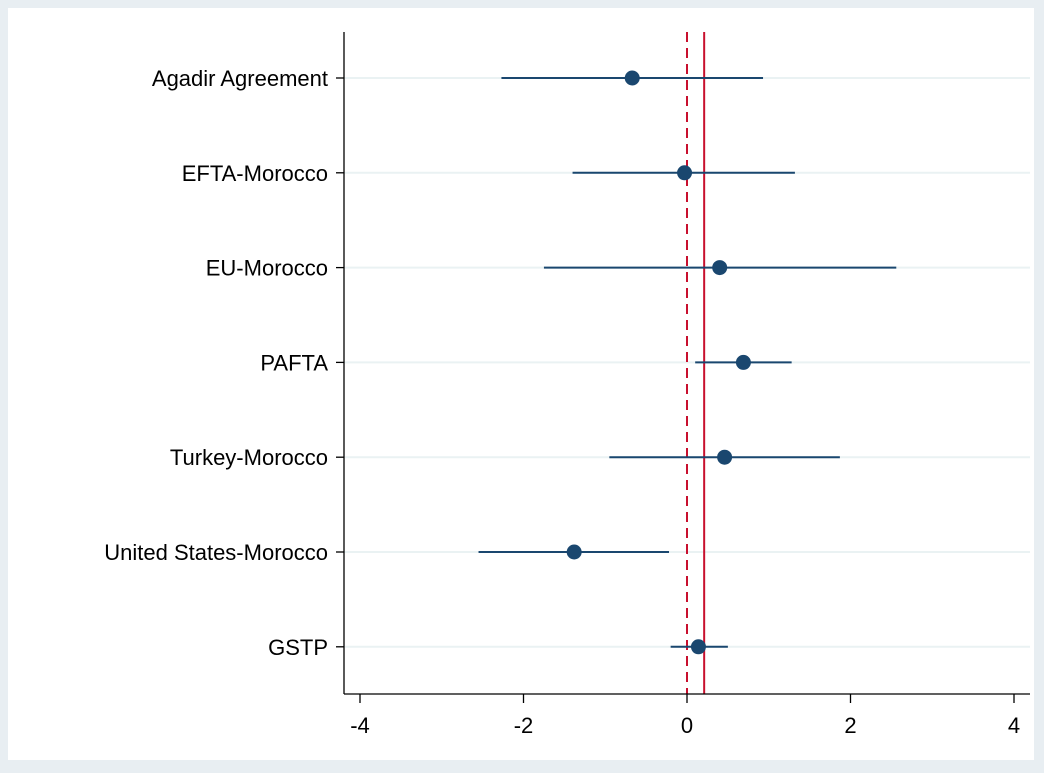 The image size is (1044, 773). What do you see at coordinates (255, 173) in the screenshot?
I see `y-tick-label: EFTA-Morocco` at bounding box center [255, 173].